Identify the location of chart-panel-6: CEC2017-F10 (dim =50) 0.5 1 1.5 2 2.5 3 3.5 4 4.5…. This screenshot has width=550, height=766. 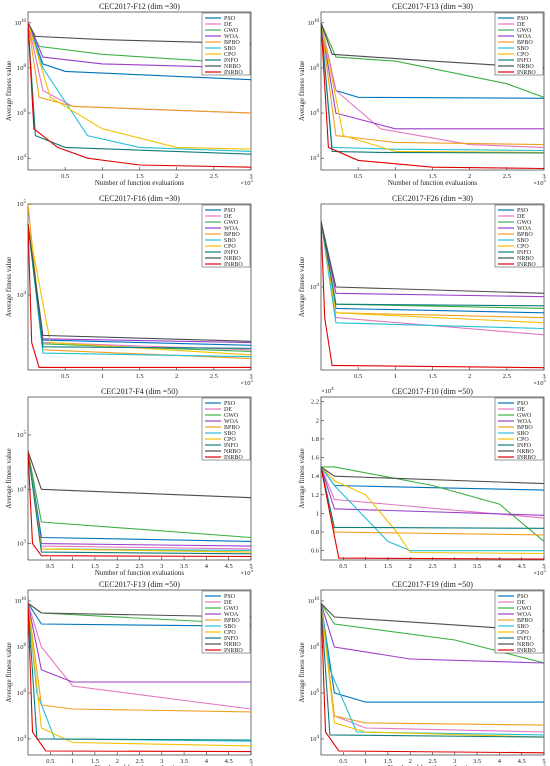
(422, 482).